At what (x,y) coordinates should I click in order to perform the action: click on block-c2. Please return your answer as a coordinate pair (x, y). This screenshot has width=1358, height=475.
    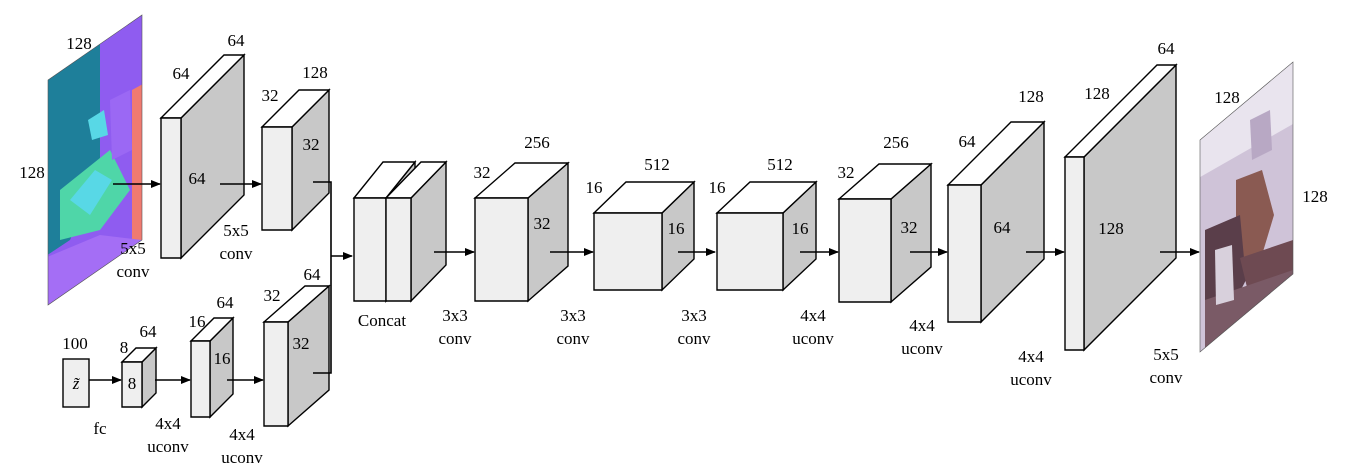
    Looking at the image, I should click on (644, 236).